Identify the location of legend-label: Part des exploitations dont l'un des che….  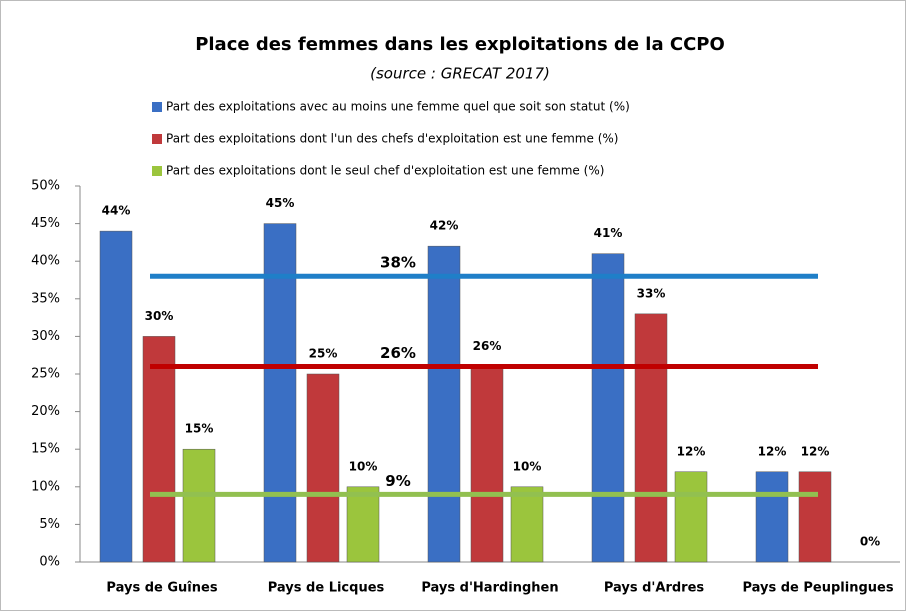
(392, 139).